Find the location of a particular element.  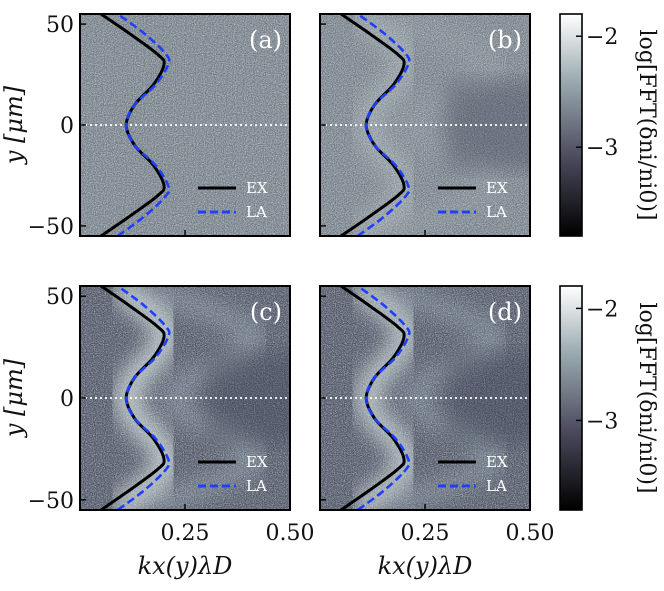

colorbar-1: −2 −3 log[FFT(δni/ni0)] is located at coordinates (609, 125).